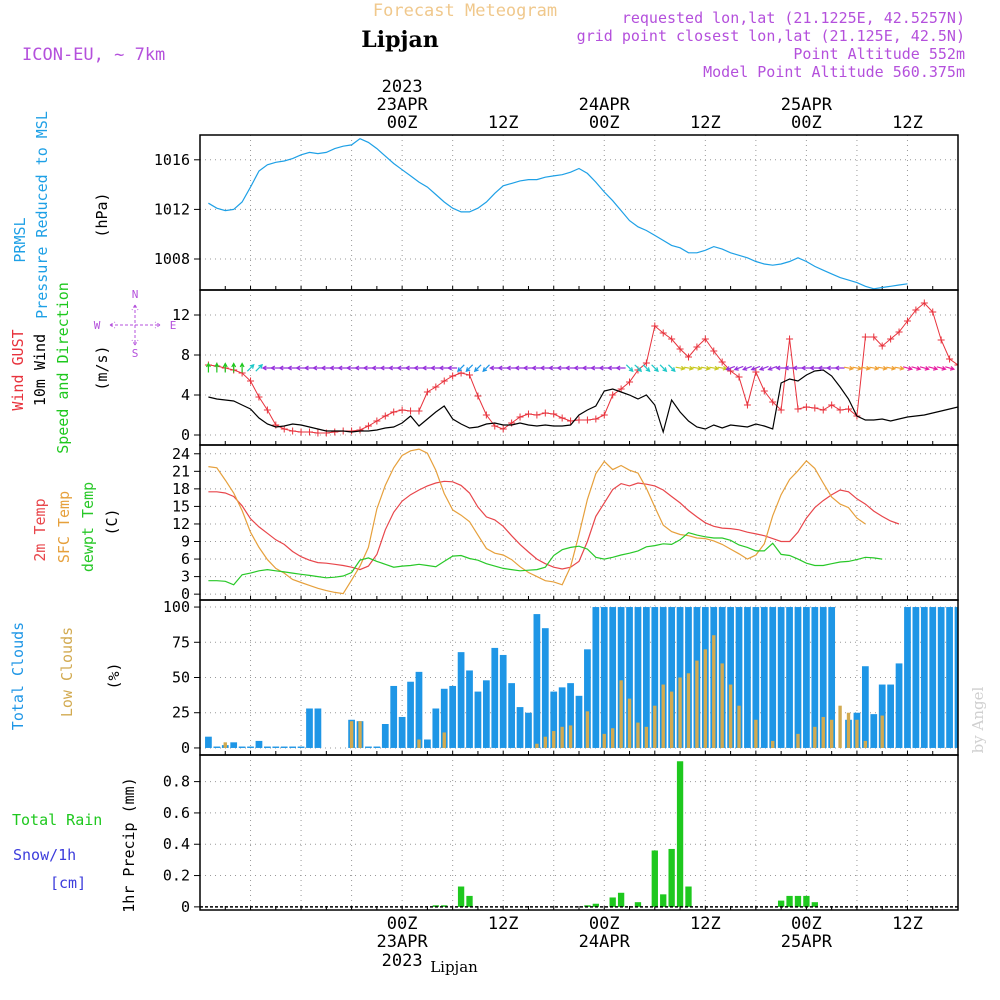 The height and width of the screenshot is (1000, 1000). I want to click on wind-line, so click(583, 402).